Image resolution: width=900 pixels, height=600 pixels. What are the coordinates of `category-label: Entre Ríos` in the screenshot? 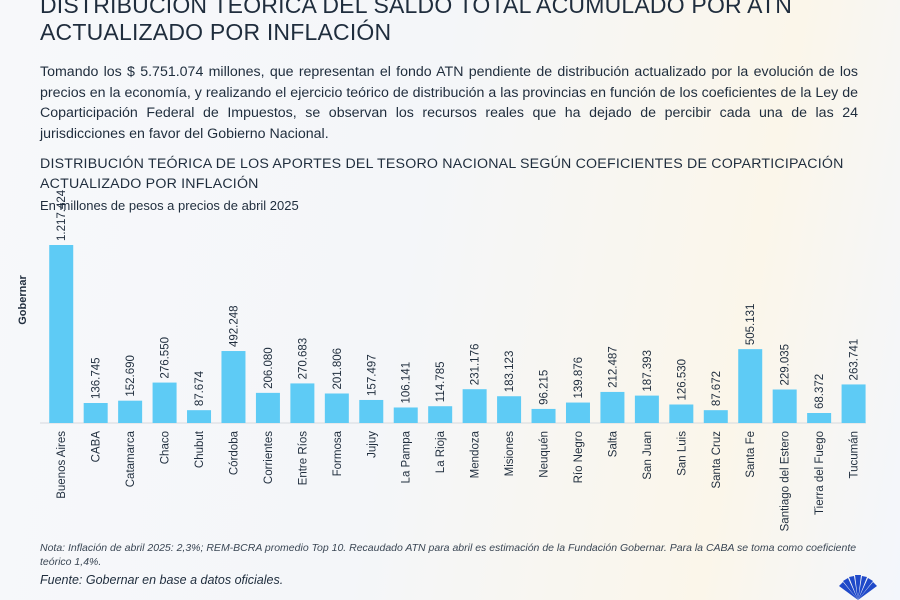 It's located at (303, 458).